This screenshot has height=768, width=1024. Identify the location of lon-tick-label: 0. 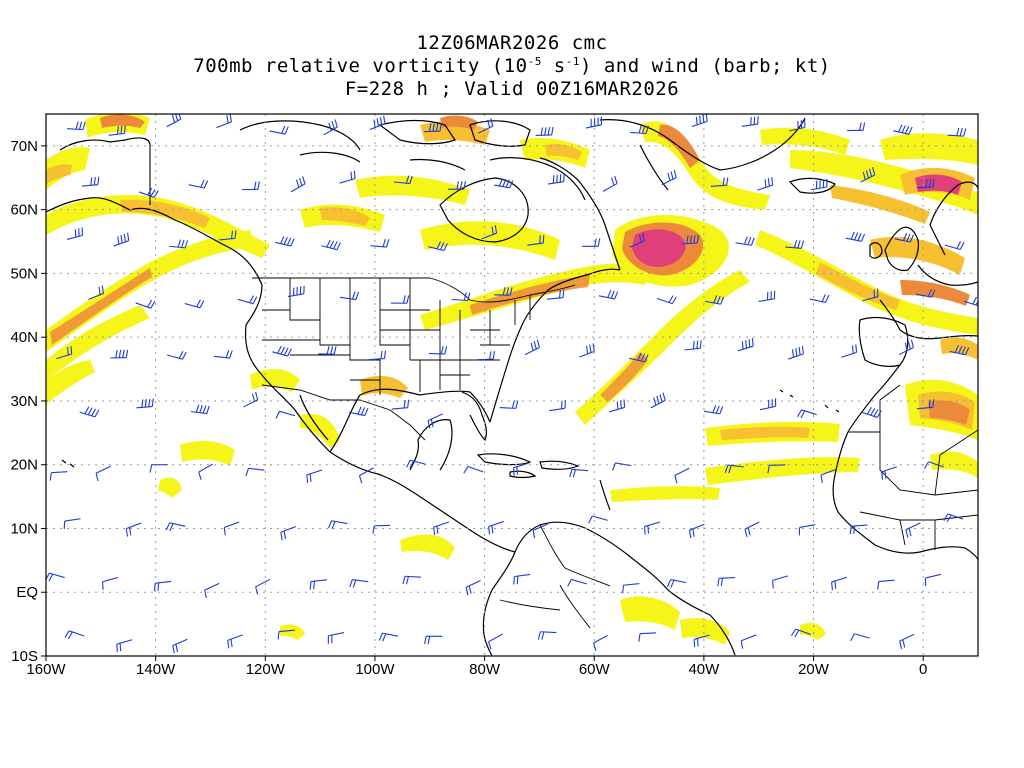
(923, 669).